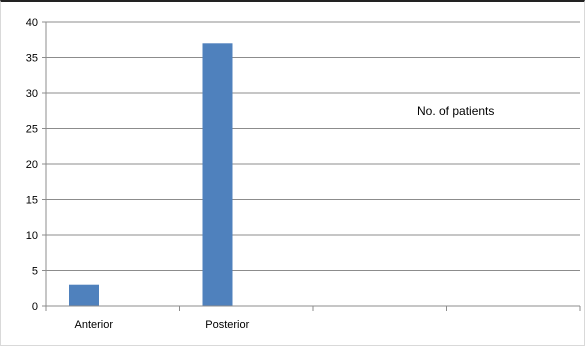 This screenshot has width=587, height=348. What do you see at coordinates (32, 165) in the screenshot?
I see `y-tick-label: 20` at bounding box center [32, 165].